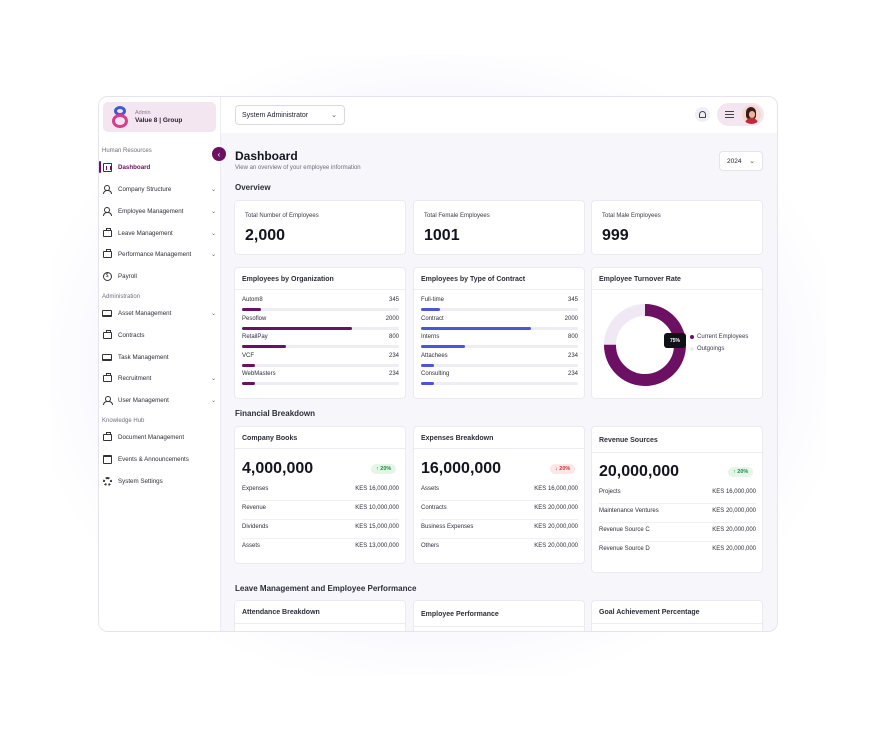 This screenshot has width=874, height=730. Describe the element at coordinates (159, 437) in the screenshot. I see `sidebar-item-document-management: Document Management` at that location.